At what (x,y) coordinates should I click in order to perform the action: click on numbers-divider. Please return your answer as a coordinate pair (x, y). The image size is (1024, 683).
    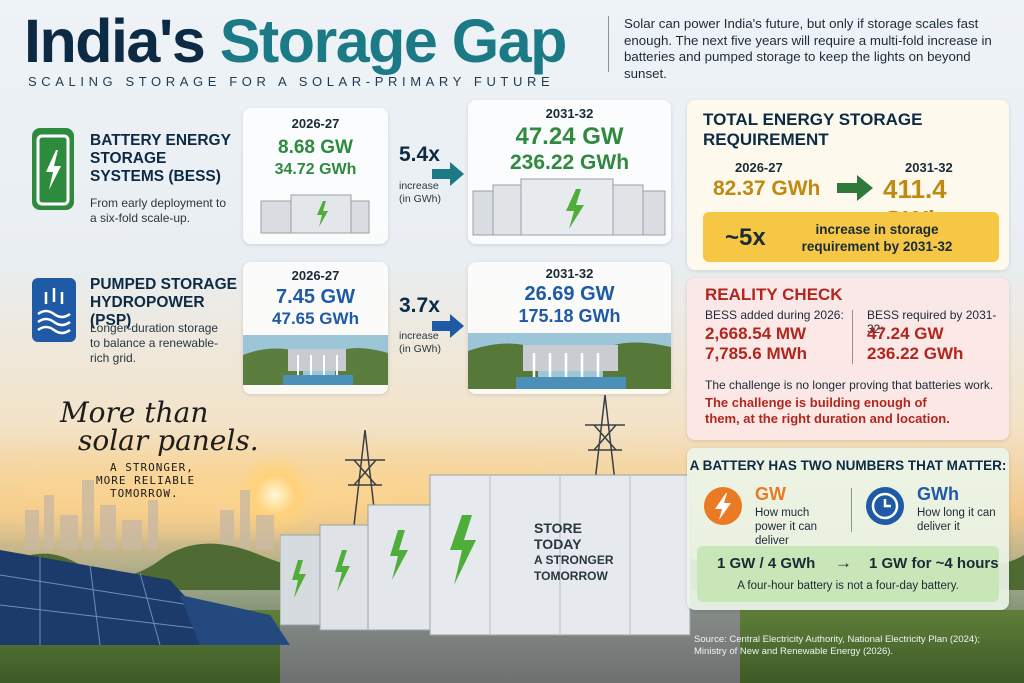
    Looking at the image, I should click on (851, 510).